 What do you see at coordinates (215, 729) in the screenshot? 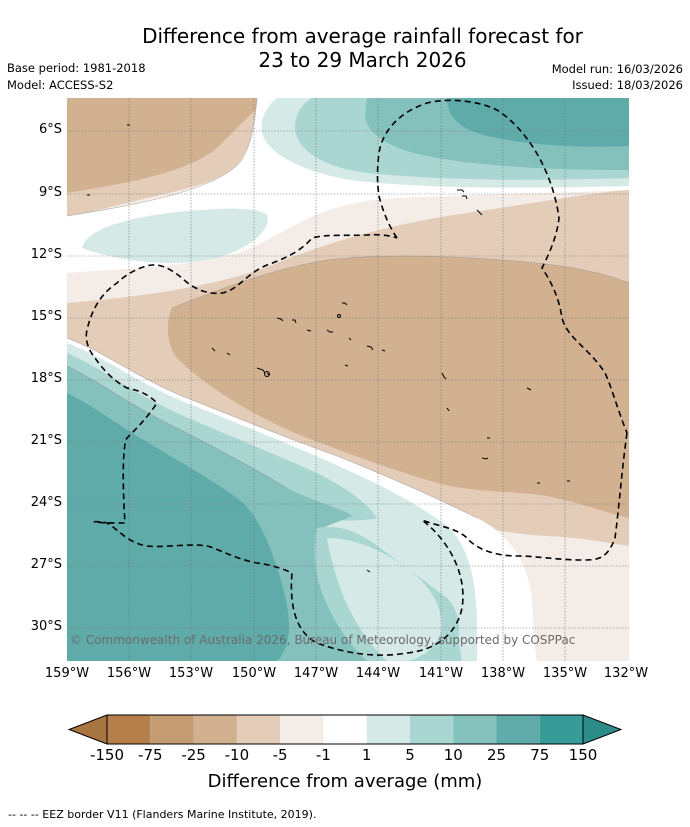
I see `colorbar-swatch-dry-light` at bounding box center [215, 729].